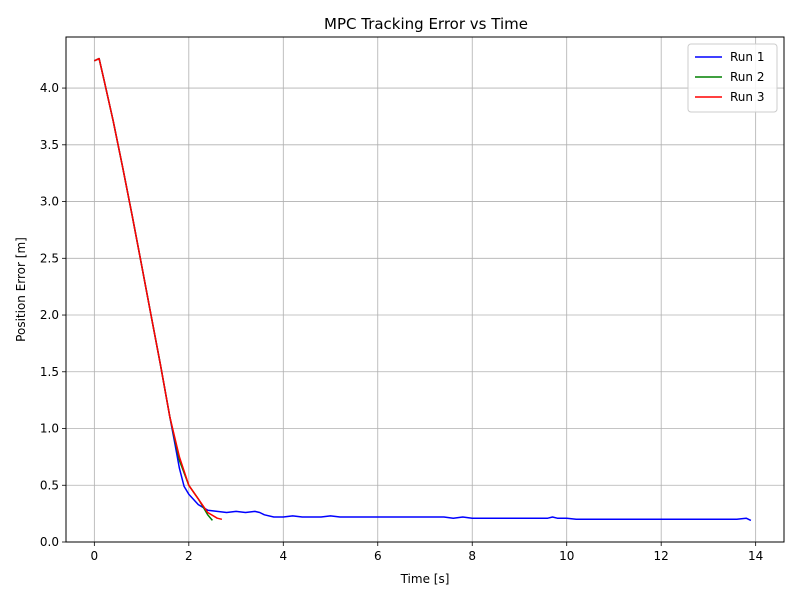 This screenshot has width=800, height=600. Describe the element at coordinates (49, 542) in the screenshot. I see `y-tick-label: 0.0` at that location.